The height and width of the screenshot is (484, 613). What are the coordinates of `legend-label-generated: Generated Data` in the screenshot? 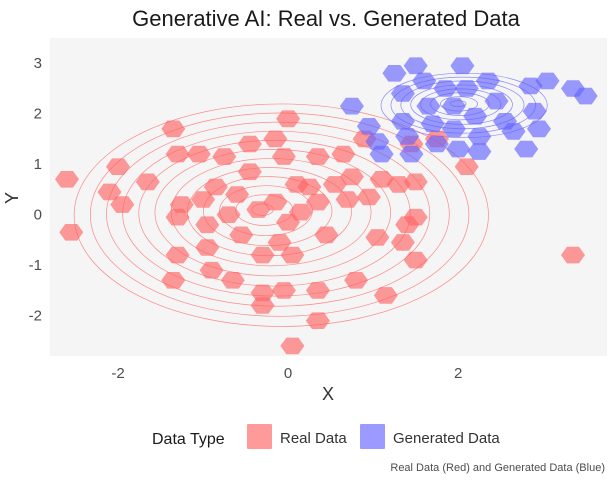 It's located at (446, 438).